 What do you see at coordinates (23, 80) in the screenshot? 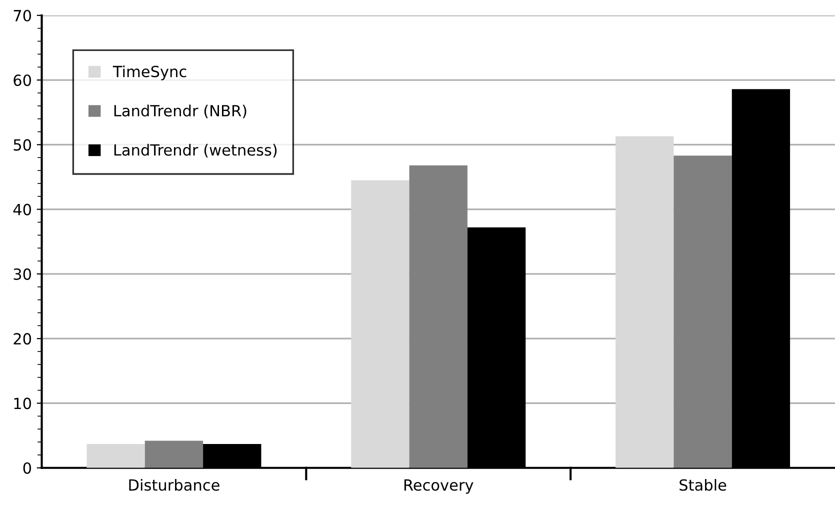
I see `y-tick-label: 60` at bounding box center [23, 80].